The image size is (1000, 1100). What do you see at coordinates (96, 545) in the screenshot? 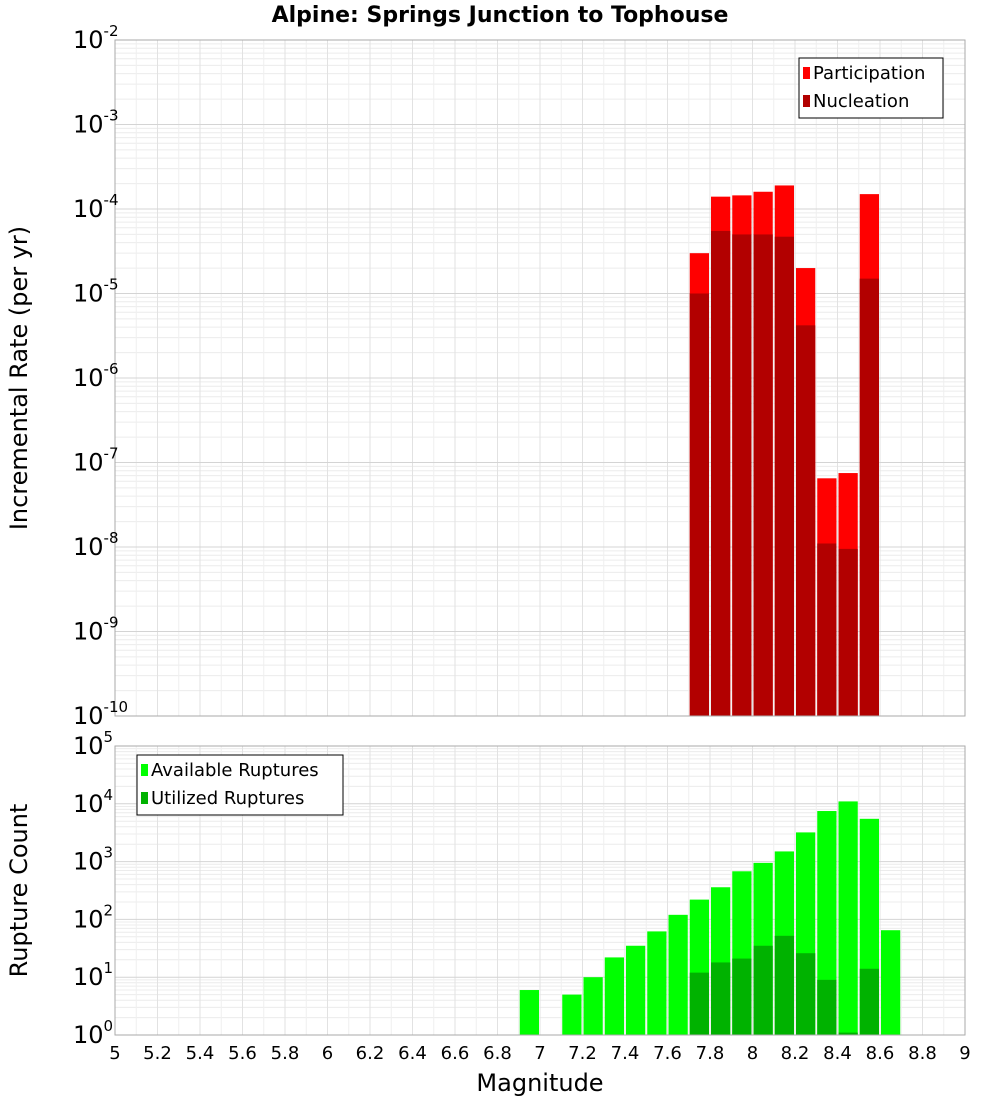
I see `y-tick-label: 10⁻⁸` at bounding box center [96, 545].